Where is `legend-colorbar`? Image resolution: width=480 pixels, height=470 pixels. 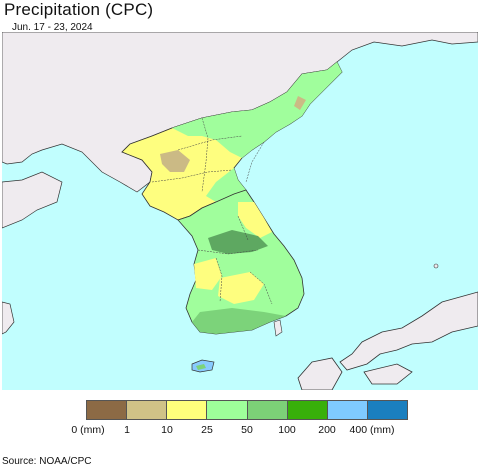
legend-colorbar is located at coordinates (247, 410).